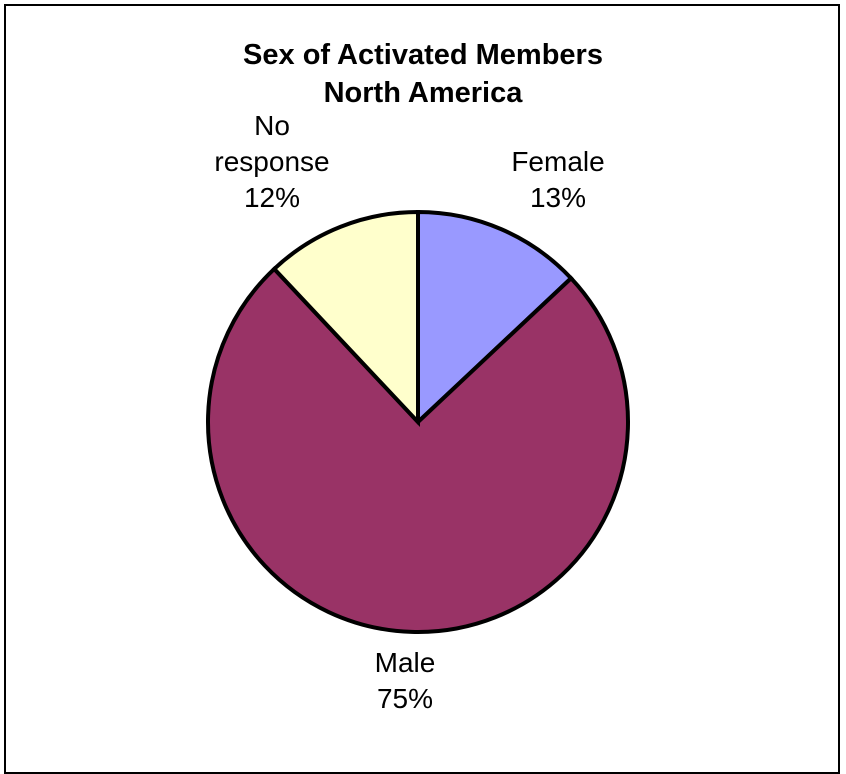 Image resolution: width=846 pixels, height=774 pixels. I want to click on slice-label-no-response-name-2: response, so click(272, 161).